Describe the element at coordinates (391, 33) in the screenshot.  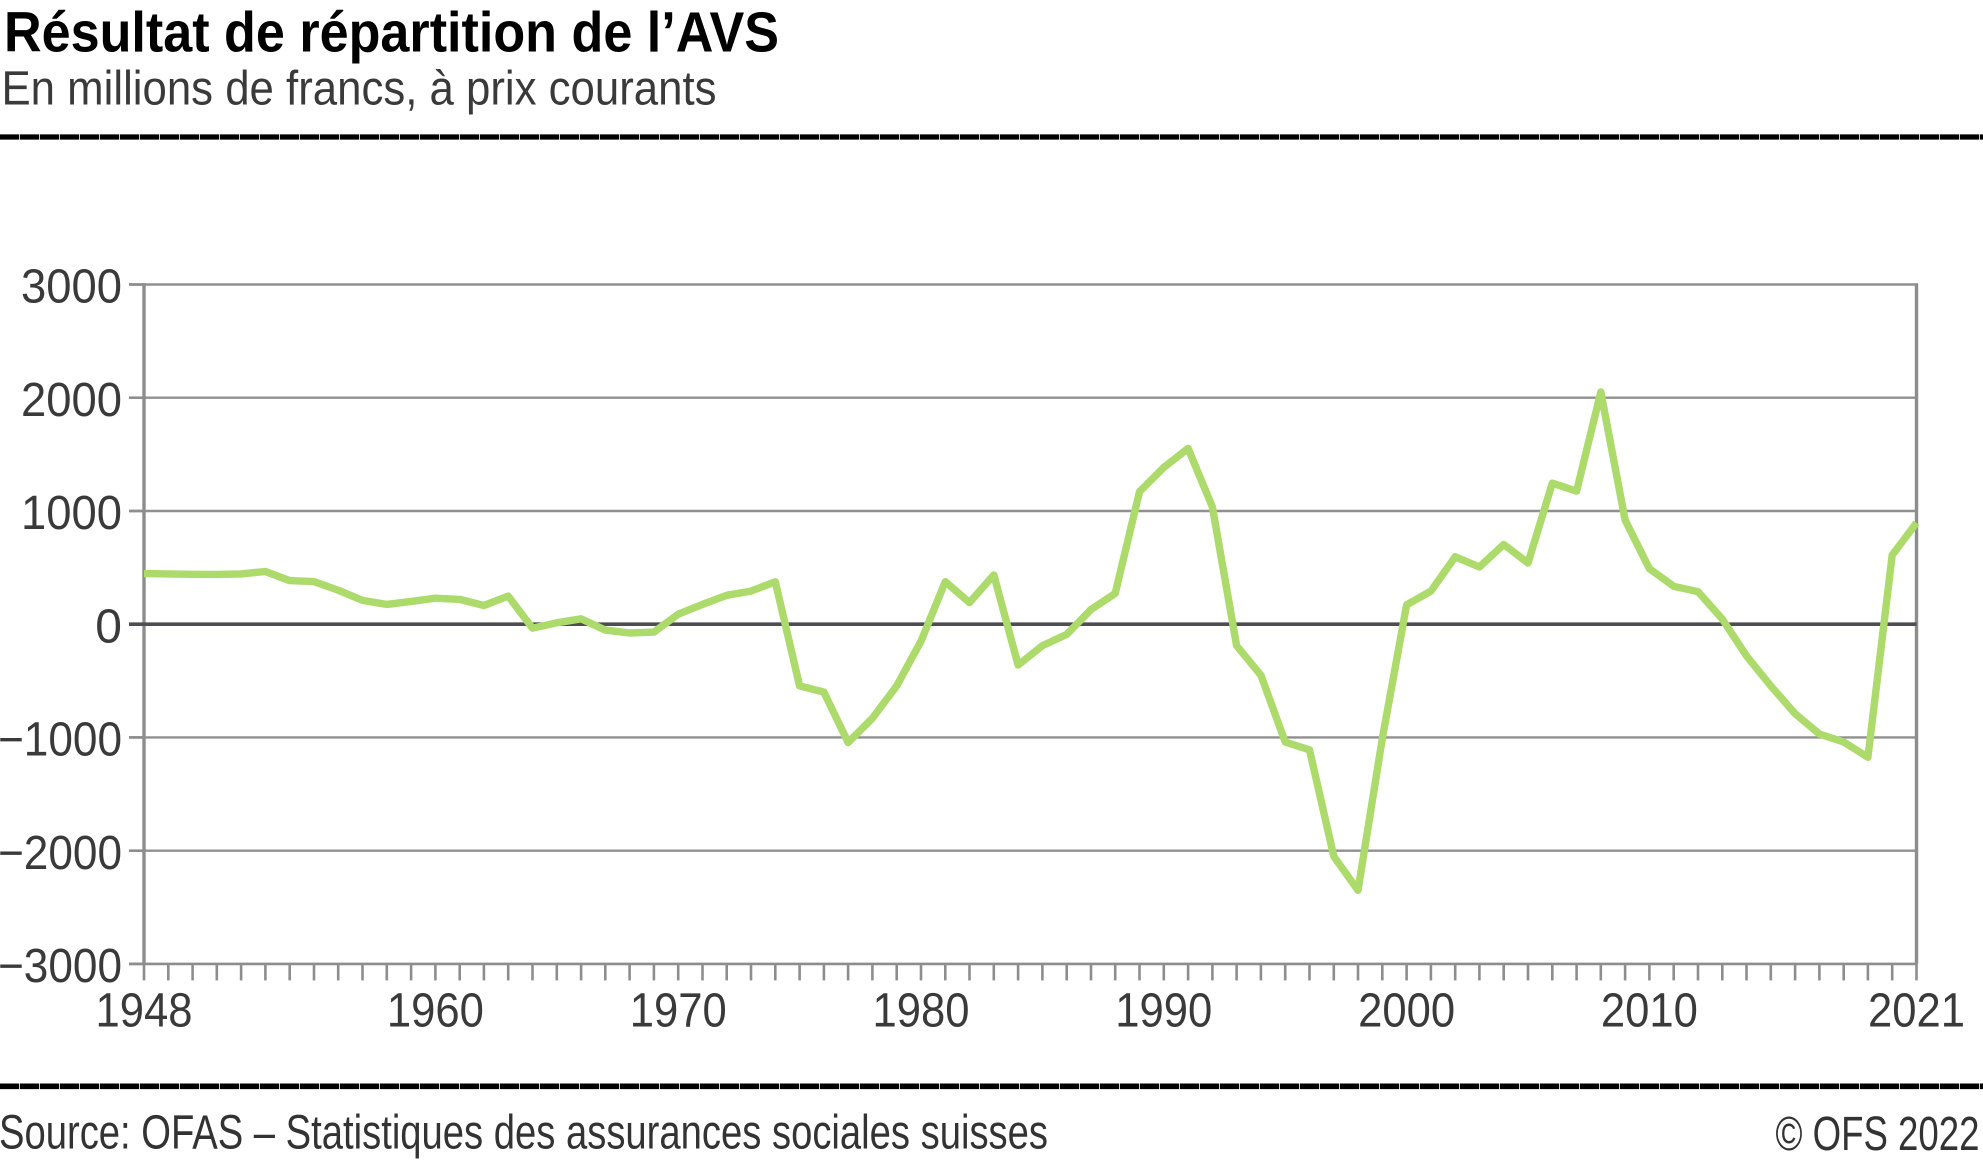
I see `svg-text:Résultat de répartition de l’A: Résultat de répartition de l’AVS` at that location.